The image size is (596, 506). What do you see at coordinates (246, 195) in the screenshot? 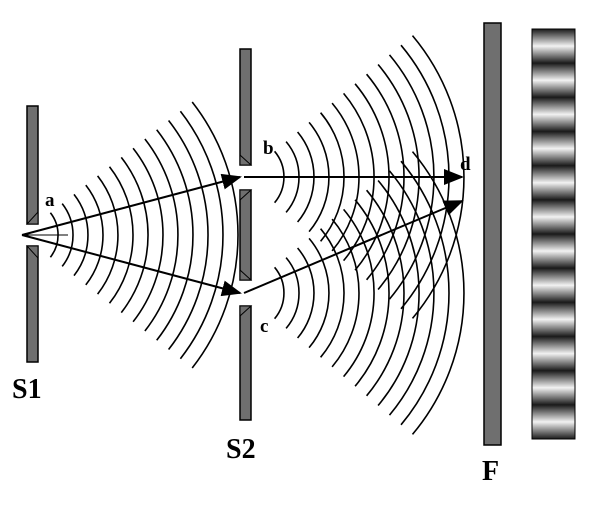
I see `slit-b-edge-lower` at bounding box center [246, 195].